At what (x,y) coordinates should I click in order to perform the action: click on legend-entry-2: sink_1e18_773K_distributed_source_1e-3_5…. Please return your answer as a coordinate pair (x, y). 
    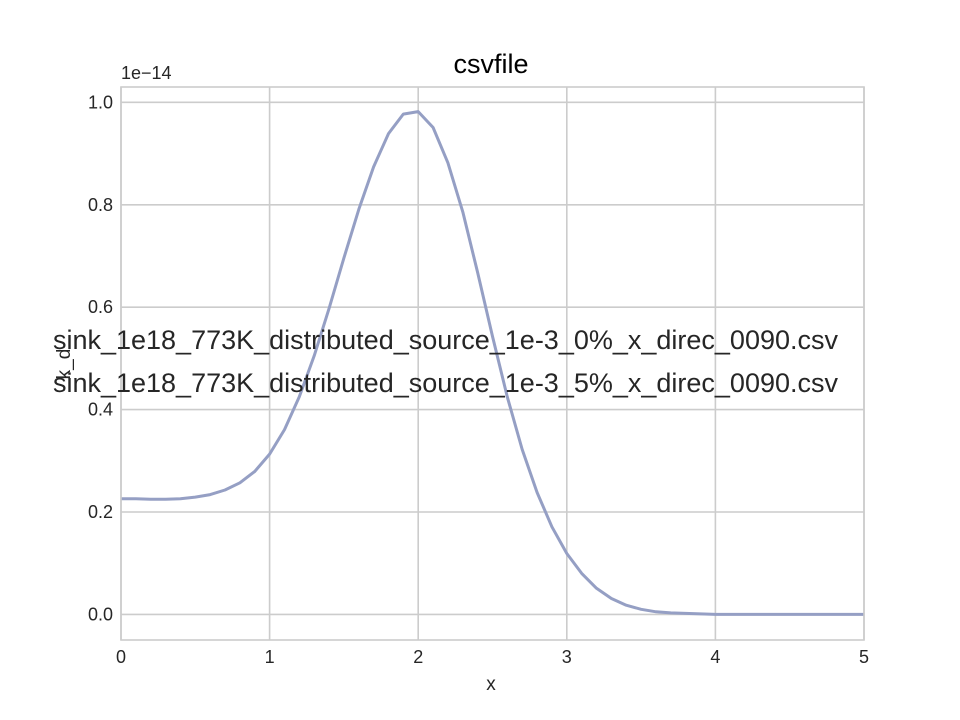
    Looking at the image, I should click on (446, 383).